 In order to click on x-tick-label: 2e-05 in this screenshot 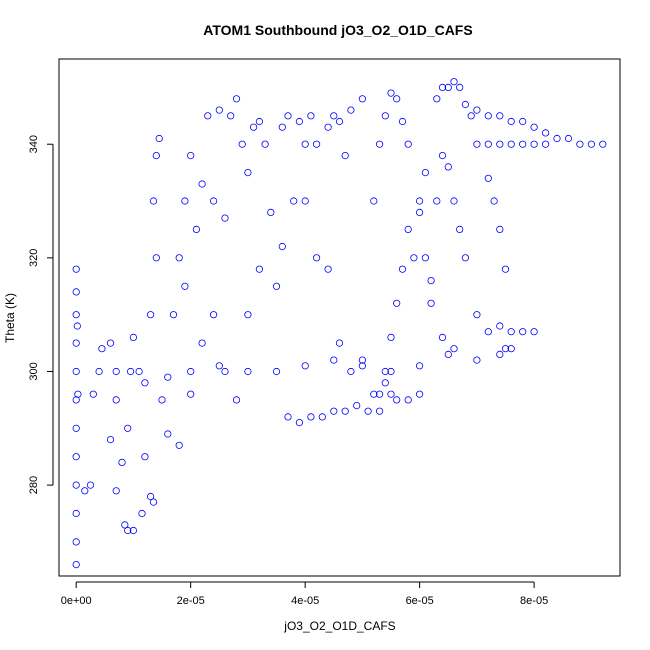, I will do `click(191, 601)`.